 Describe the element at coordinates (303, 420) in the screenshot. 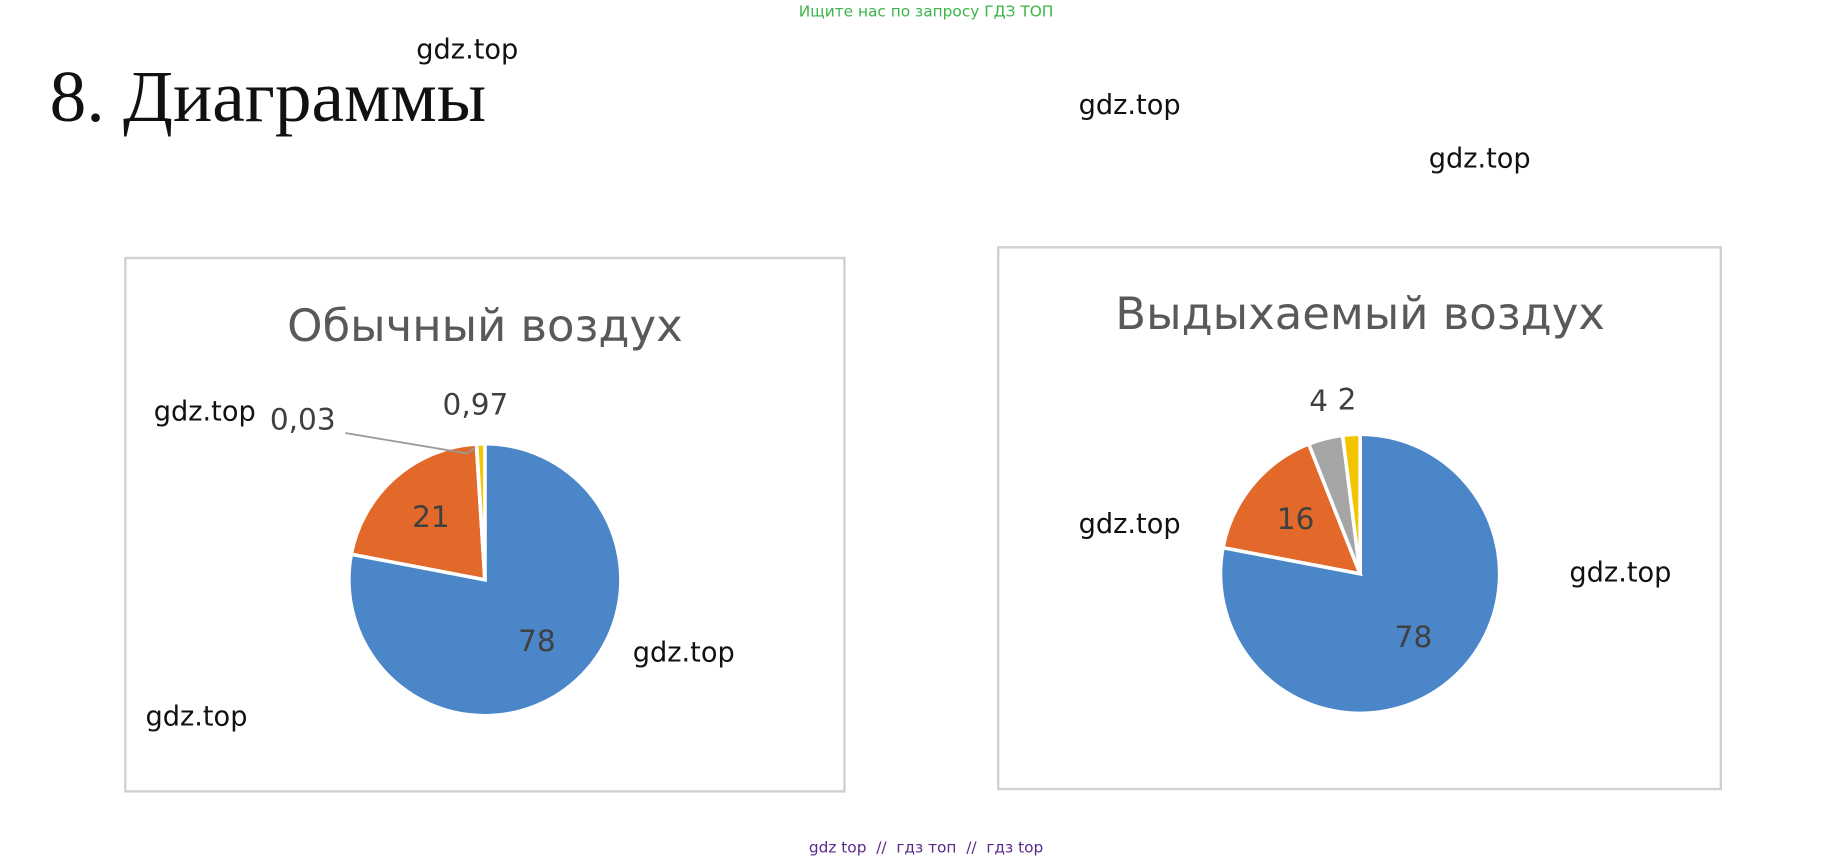

I see `data-label: 0,03` at that location.